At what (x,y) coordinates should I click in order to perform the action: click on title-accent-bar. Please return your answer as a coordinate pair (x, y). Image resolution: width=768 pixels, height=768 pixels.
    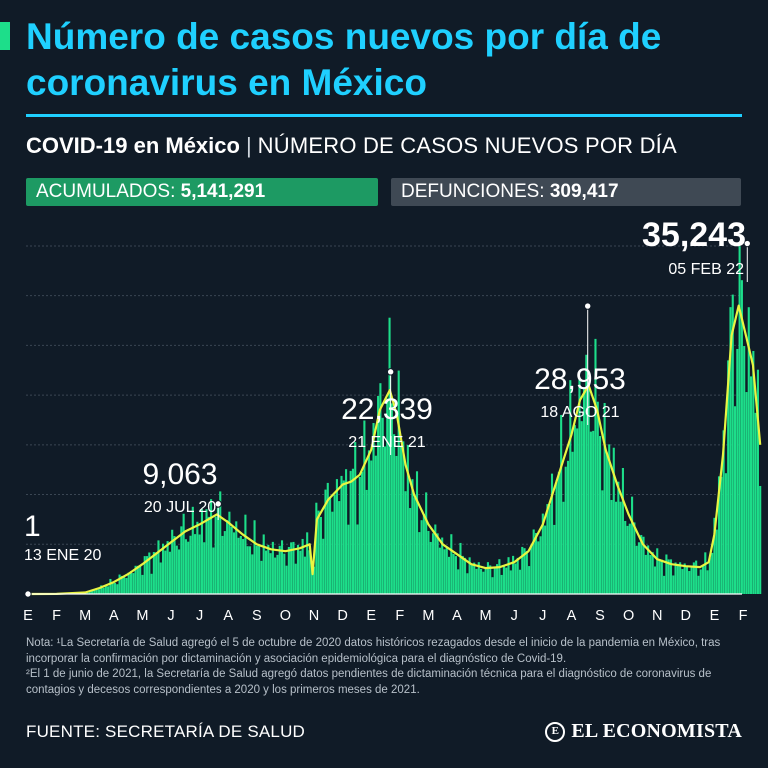
    Looking at the image, I should click on (5, 36).